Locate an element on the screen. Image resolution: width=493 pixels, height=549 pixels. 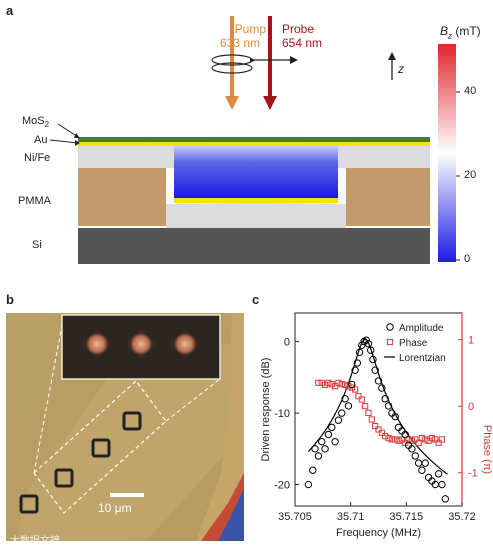
pump-label: Pump 633 nm is located at coordinates (240, 36).